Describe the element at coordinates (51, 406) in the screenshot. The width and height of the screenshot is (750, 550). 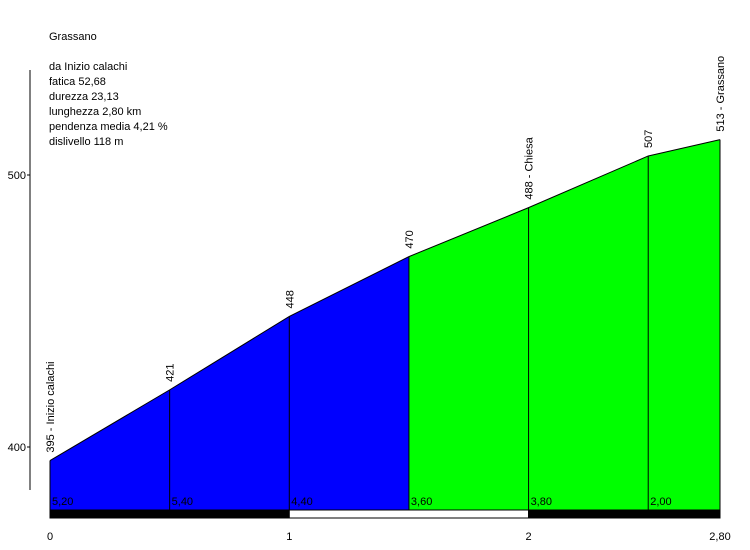
I see `point-elevation-label: 395 - Inizio calachi` at that location.